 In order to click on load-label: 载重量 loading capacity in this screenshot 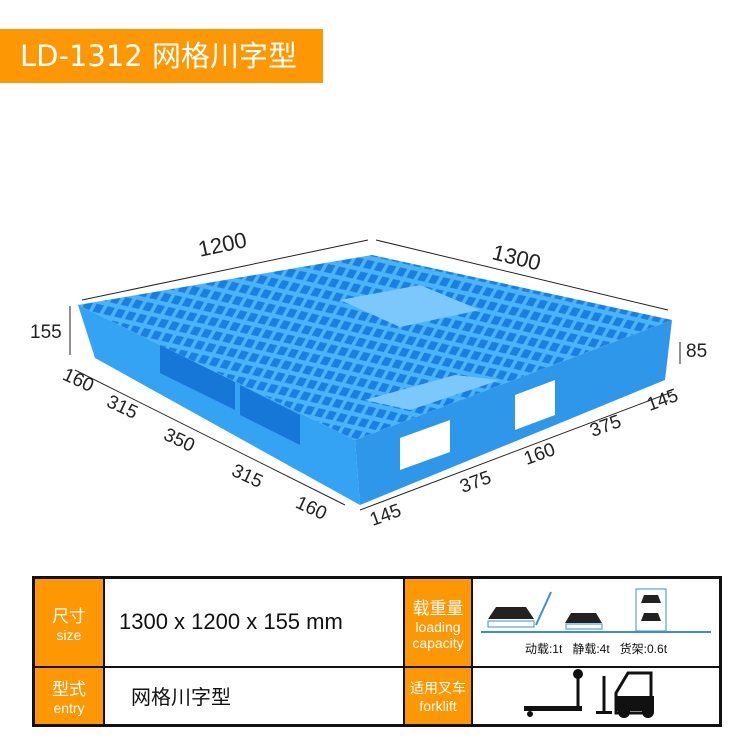, I will do `click(438, 622)`.